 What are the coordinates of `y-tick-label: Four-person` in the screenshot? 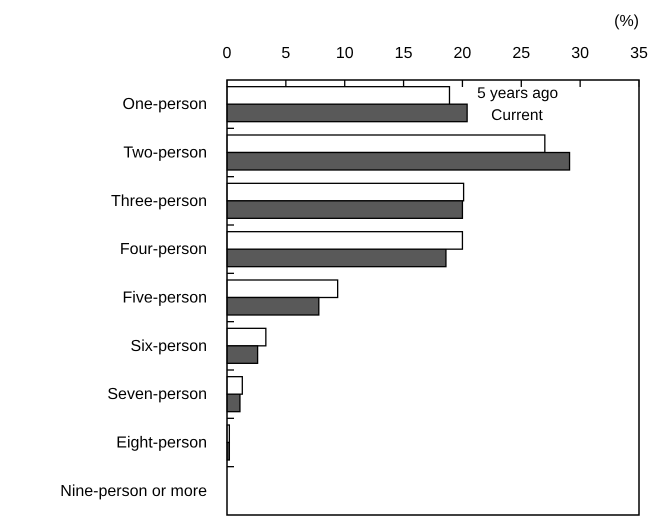 It's located at (163, 249).